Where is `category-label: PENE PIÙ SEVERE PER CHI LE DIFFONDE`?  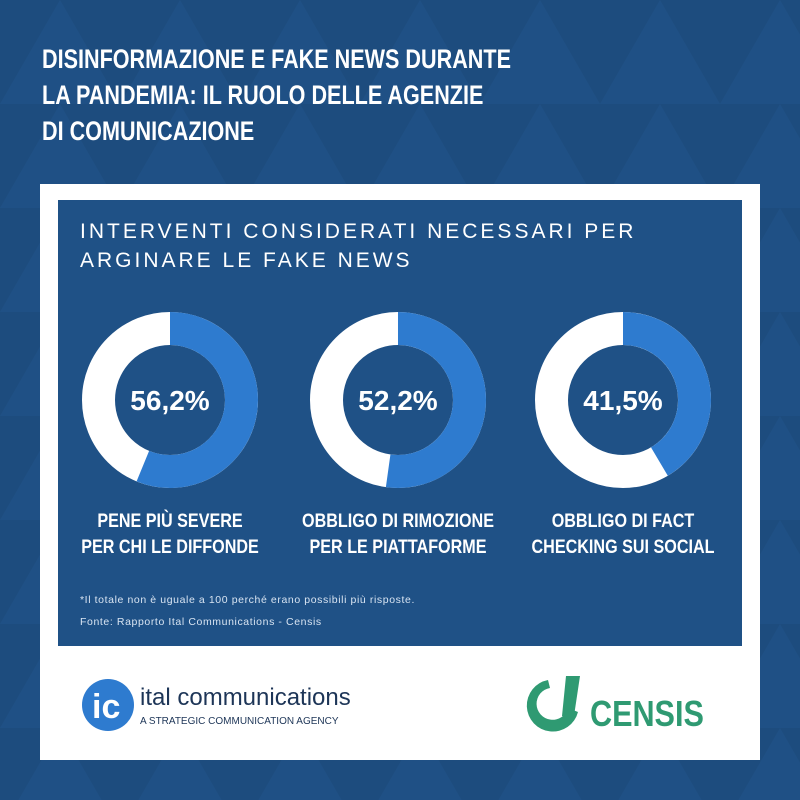
category-label: PENE PIÙ SEVERE PER CHI LE DIFFONDE is located at coordinates (170, 533).